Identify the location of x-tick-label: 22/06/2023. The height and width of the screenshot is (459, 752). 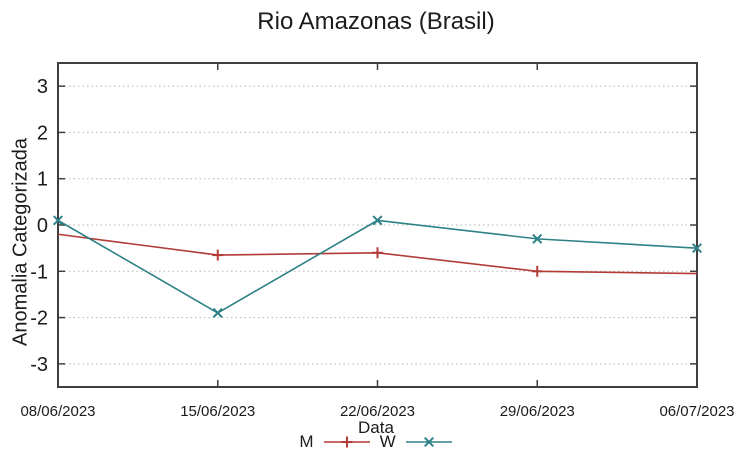
(377, 411).